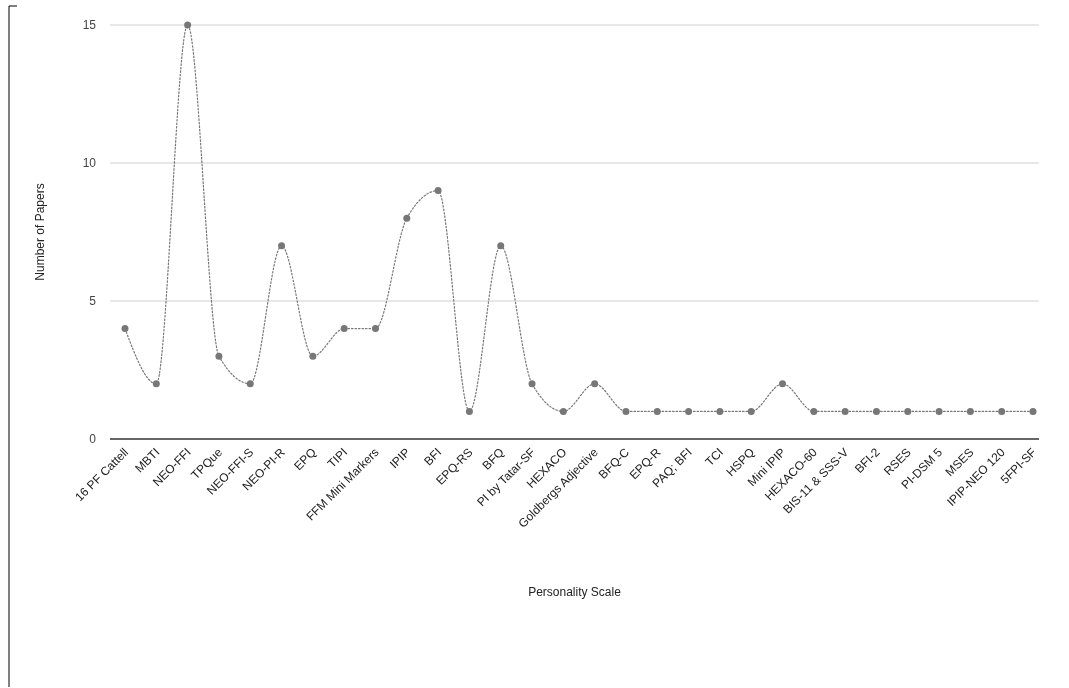  Describe the element at coordinates (93, 301) in the screenshot. I see `y-tick-label: 5` at that location.